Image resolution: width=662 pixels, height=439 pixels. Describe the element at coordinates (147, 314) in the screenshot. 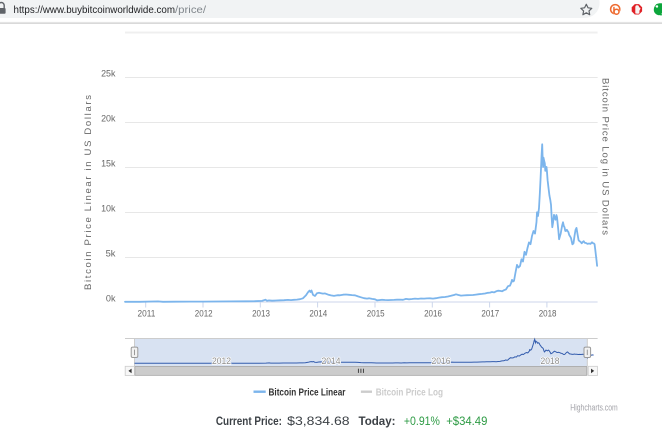

I see `svg-text: 2011` at that location.